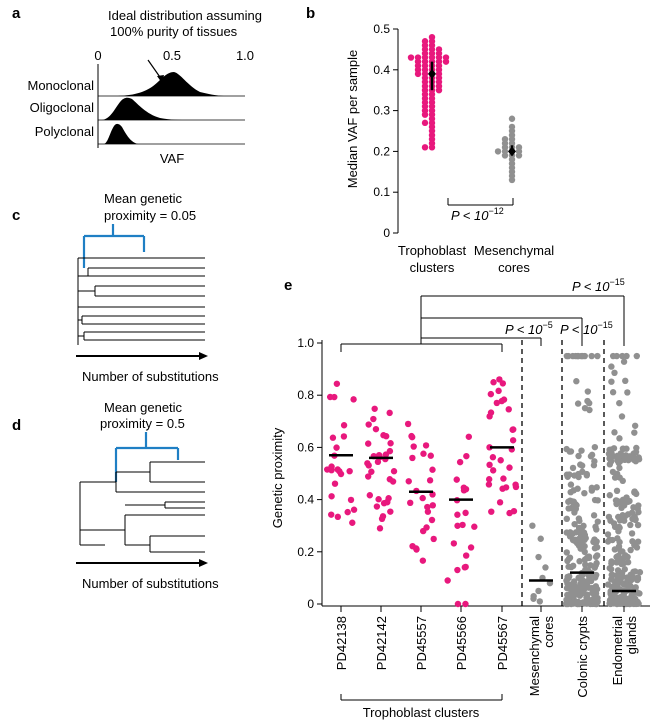 This screenshot has height=724, width=659. Describe the element at coordinates (512, 151) in the screenshot. I see `panel-b-median` at that location.